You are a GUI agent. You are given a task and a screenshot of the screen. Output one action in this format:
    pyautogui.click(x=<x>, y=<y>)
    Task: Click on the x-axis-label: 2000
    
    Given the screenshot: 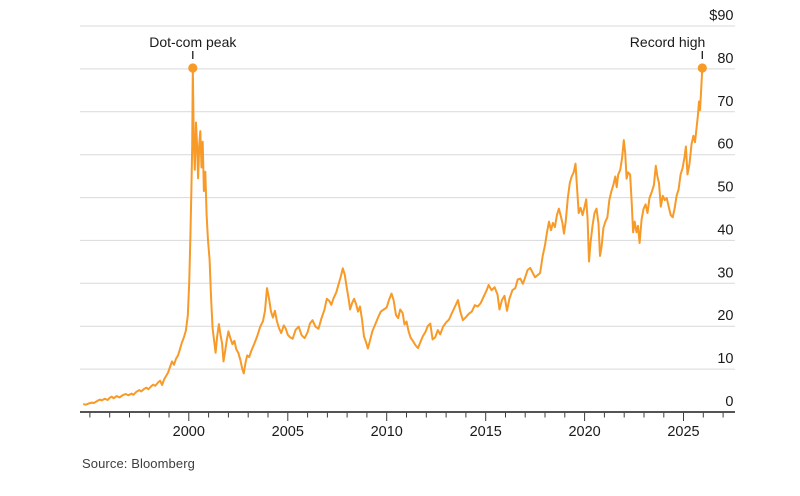 What is the action you would take?
    pyautogui.click(x=189, y=432)
    